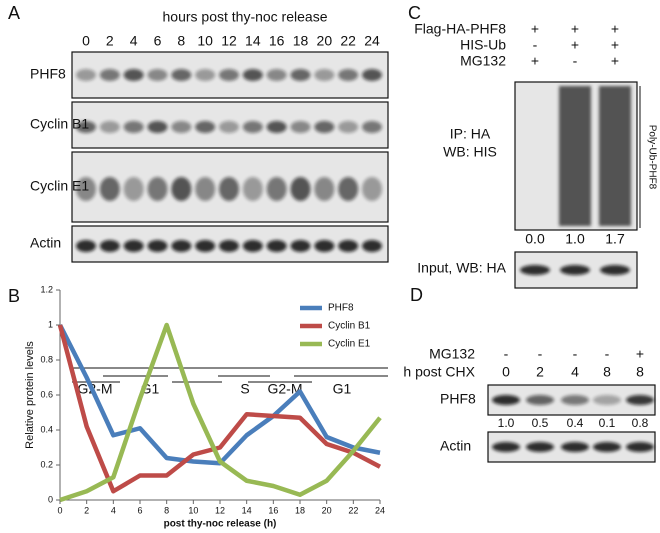 Image resolution: width=660 pixels, height=533 pixels. What do you see at coordinates (341, 308) in the screenshot?
I see `legend-label: PHF8` at bounding box center [341, 308].